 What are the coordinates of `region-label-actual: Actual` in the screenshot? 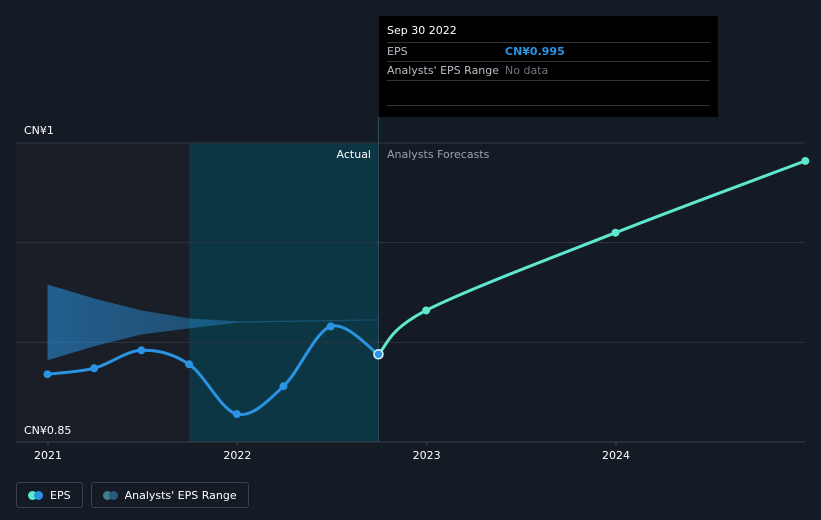 It's located at (354, 154).